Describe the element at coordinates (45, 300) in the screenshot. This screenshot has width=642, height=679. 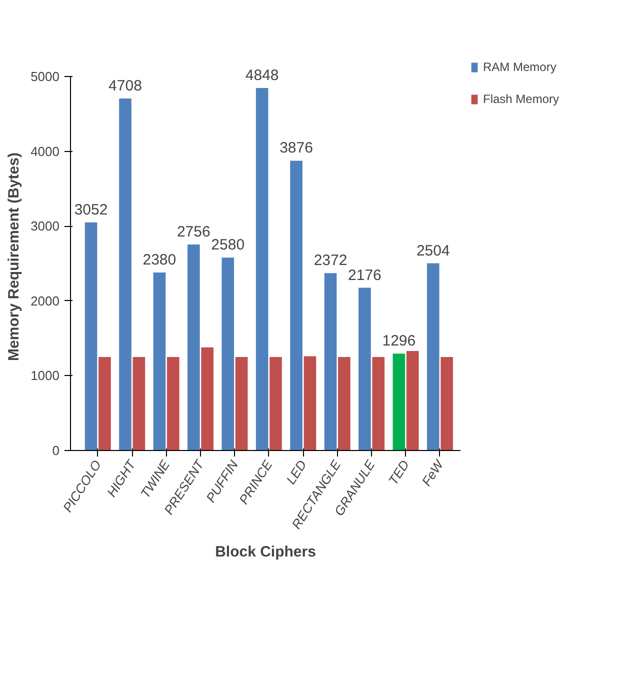
I see `y-tick-label: 2000` at that location.